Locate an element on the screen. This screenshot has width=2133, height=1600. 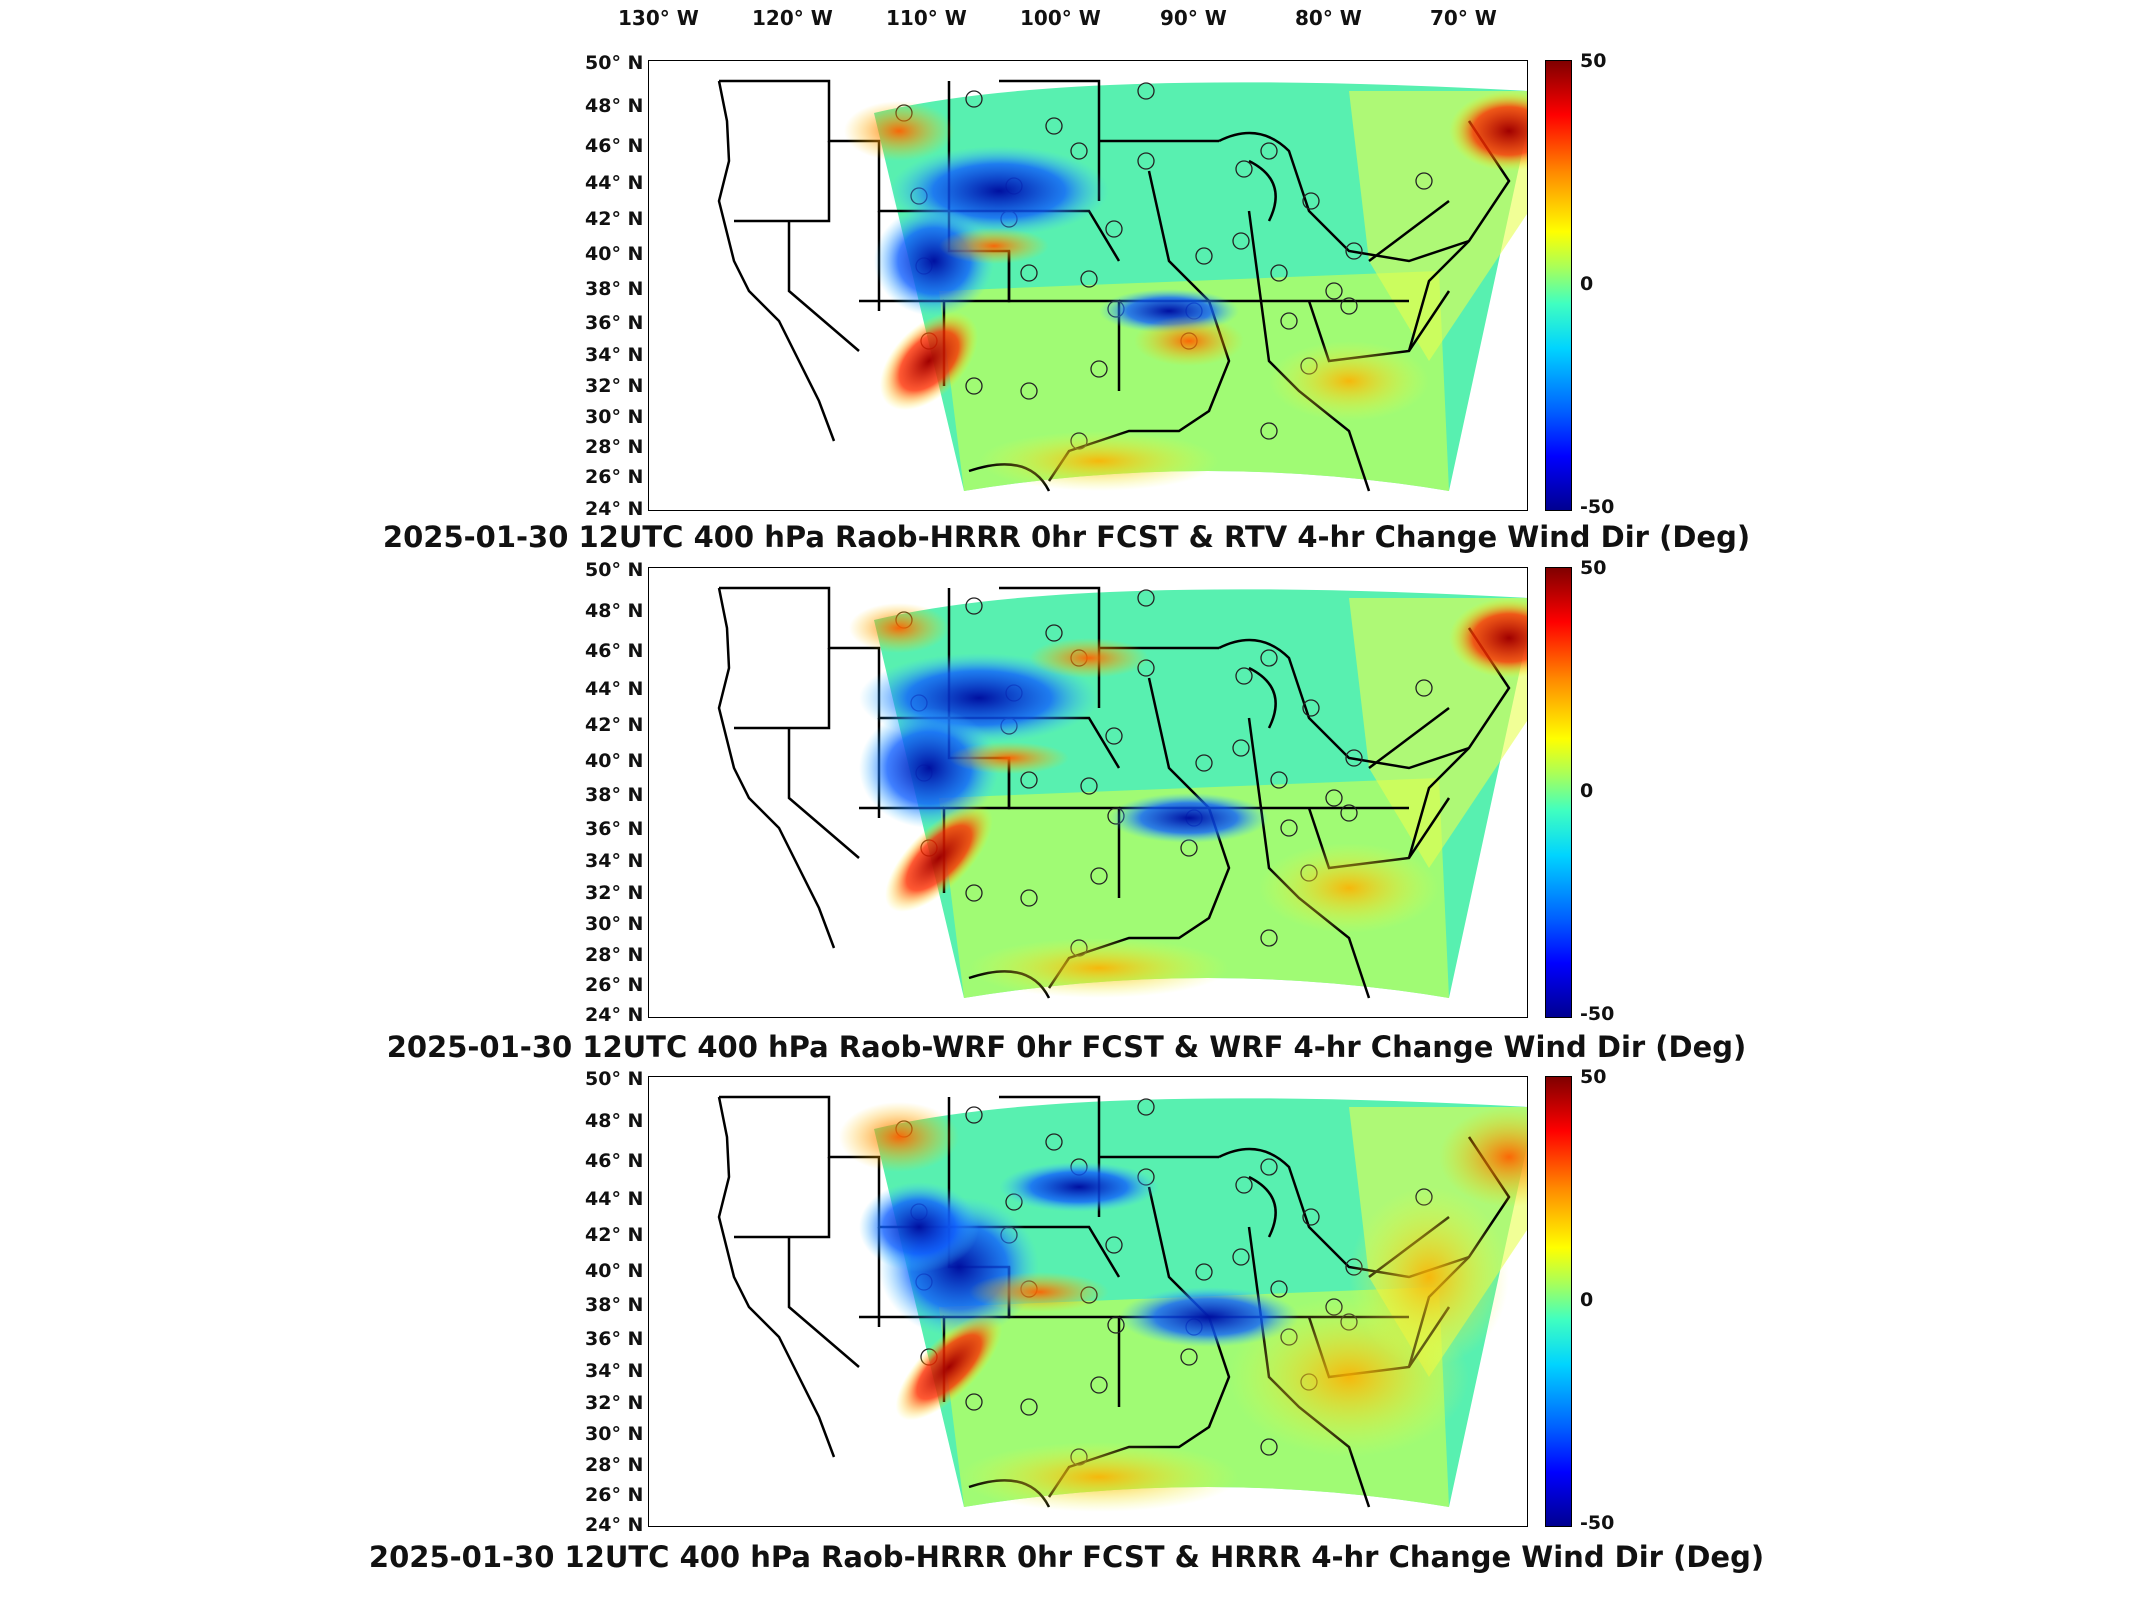
lon-label: 90° W is located at coordinates (1193, 18).